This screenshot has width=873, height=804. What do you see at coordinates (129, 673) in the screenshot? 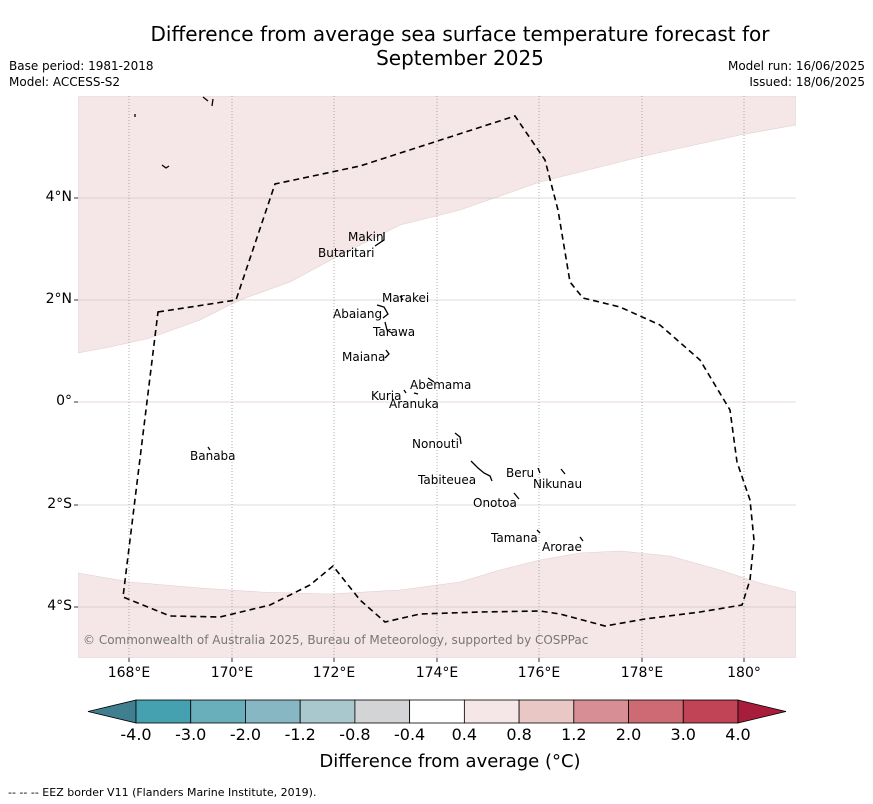
I see `lon-label-168e: 168°E` at bounding box center [129, 673].